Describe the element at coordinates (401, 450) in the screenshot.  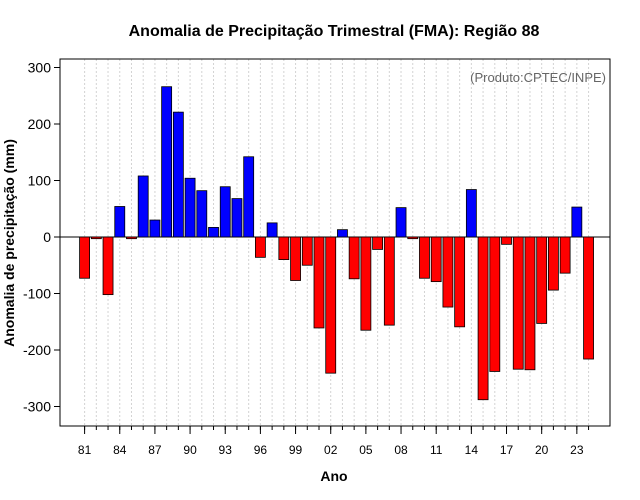
I see `x-tick-label: 08` at that location.